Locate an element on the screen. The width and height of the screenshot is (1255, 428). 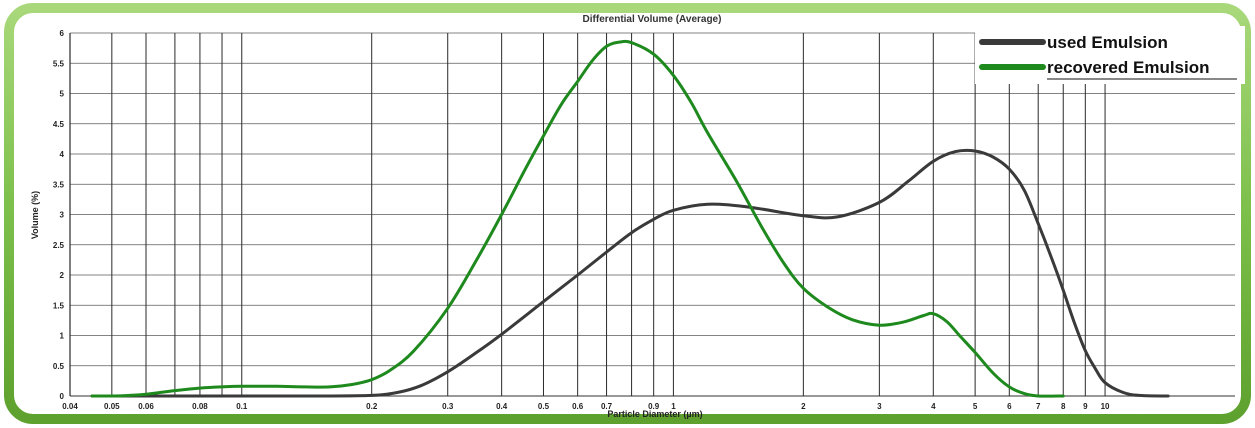
x-tick-label: 0.08 is located at coordinates (200, 406).